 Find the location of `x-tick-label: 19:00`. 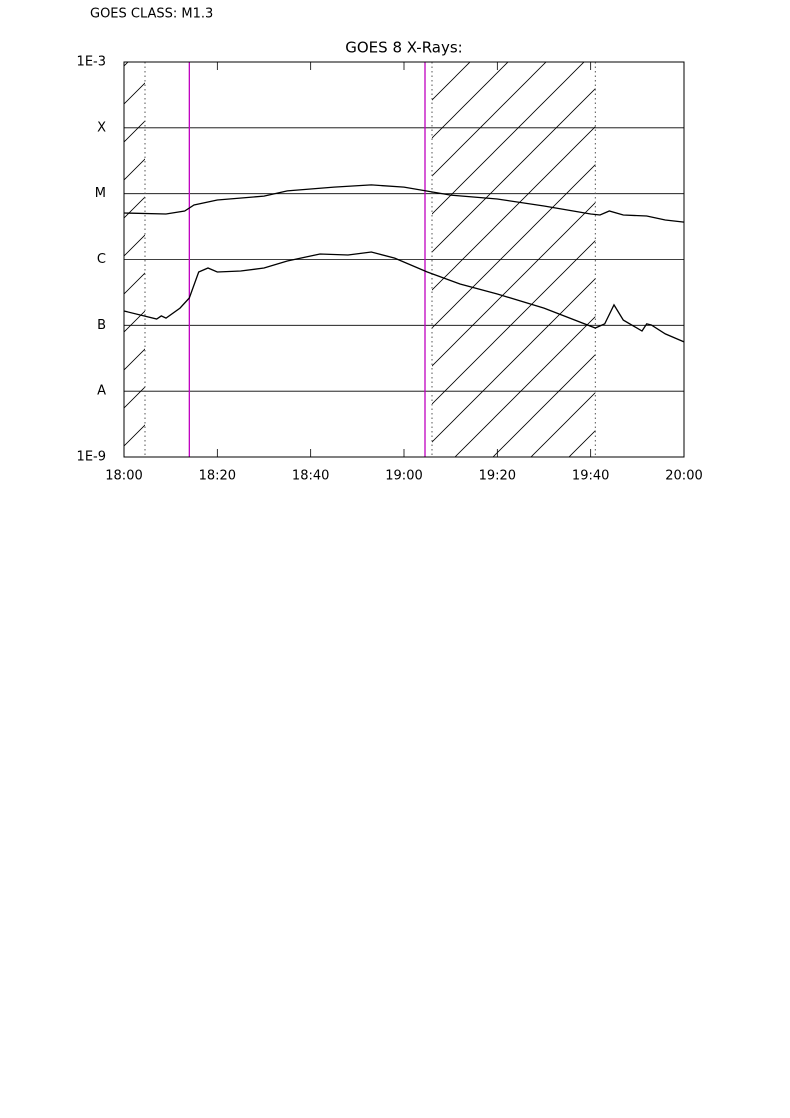

x-tick-label: 19:00 is located at coordinates (403, 476).